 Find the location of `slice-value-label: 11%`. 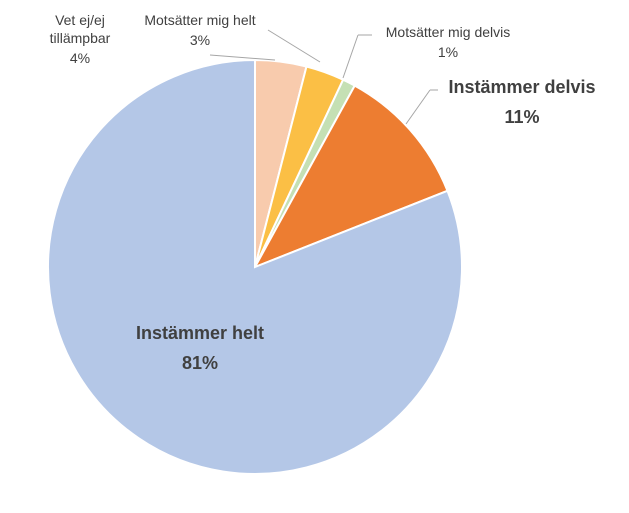

slice-value-label: 11% is located at coordinates (522, 117).